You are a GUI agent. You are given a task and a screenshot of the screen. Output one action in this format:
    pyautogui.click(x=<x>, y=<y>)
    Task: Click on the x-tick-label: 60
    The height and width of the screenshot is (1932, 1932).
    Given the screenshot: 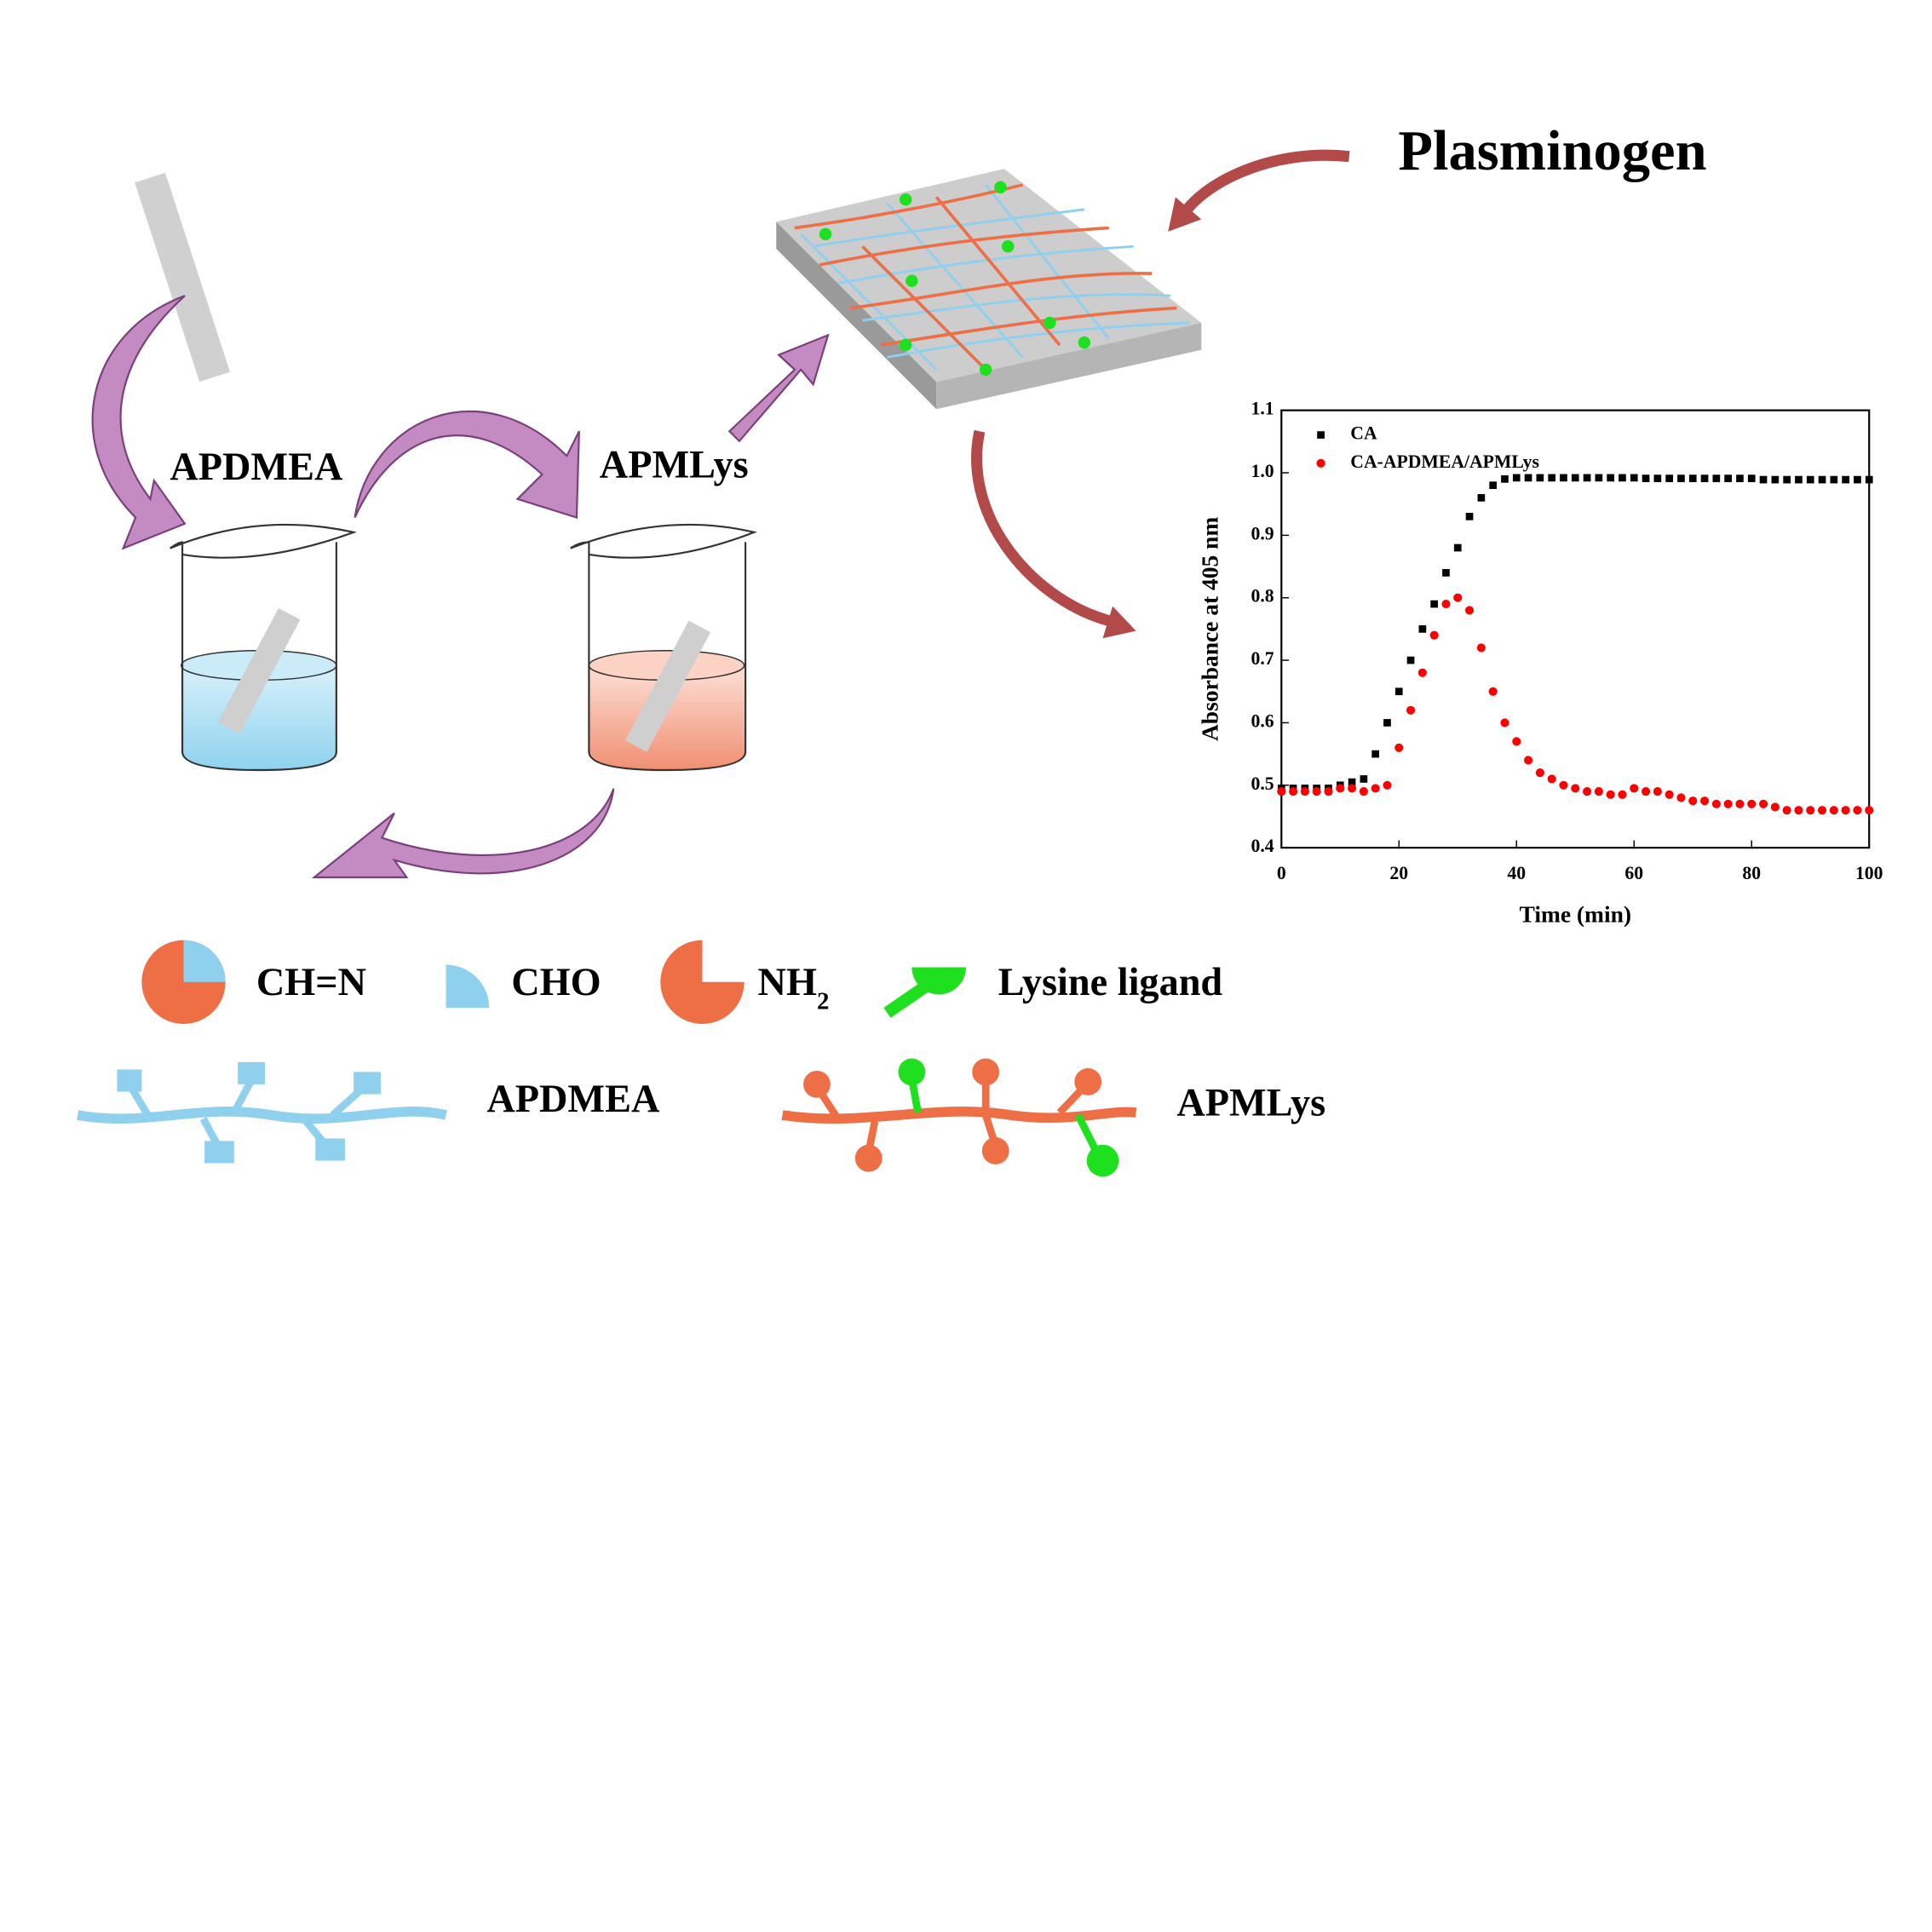 What is the action you would take?
    pyautogui.click(x=1633, y=873)
    